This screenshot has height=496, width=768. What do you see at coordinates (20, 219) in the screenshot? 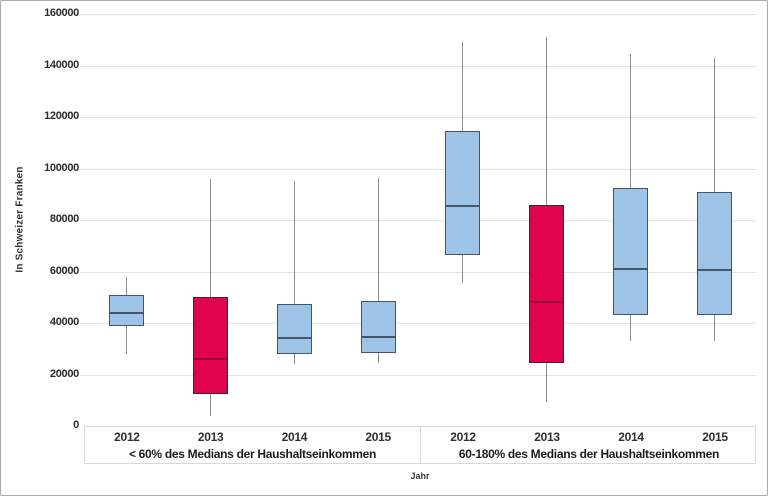
I see `y-axis-title: In Schweizer Franken` at bounding box center [20, 219].